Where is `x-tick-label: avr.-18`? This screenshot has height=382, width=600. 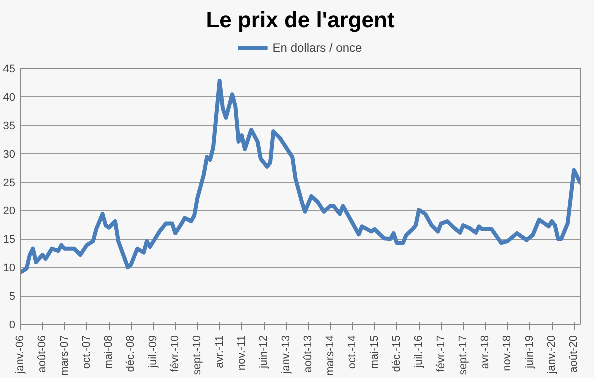 x-tick-label: avr.-18 is located at coordinates (486, 352).